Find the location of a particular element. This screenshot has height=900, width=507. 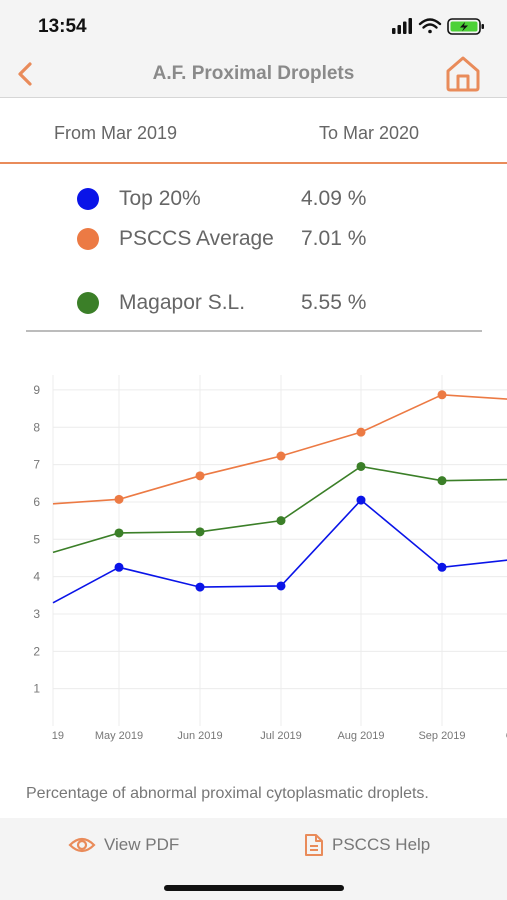

legend-divider is located at coordinates (254, 331).